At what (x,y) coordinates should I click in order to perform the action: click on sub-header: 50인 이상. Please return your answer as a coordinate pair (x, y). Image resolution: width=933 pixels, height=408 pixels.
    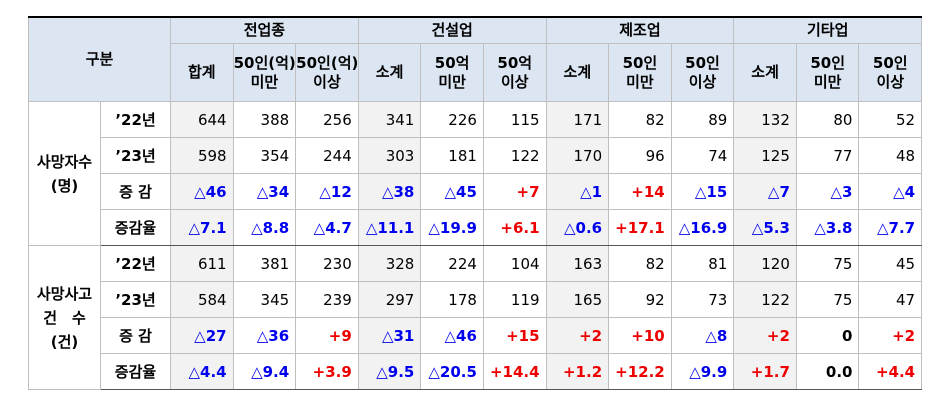
    Looking at the image, I should click on (702, 72).